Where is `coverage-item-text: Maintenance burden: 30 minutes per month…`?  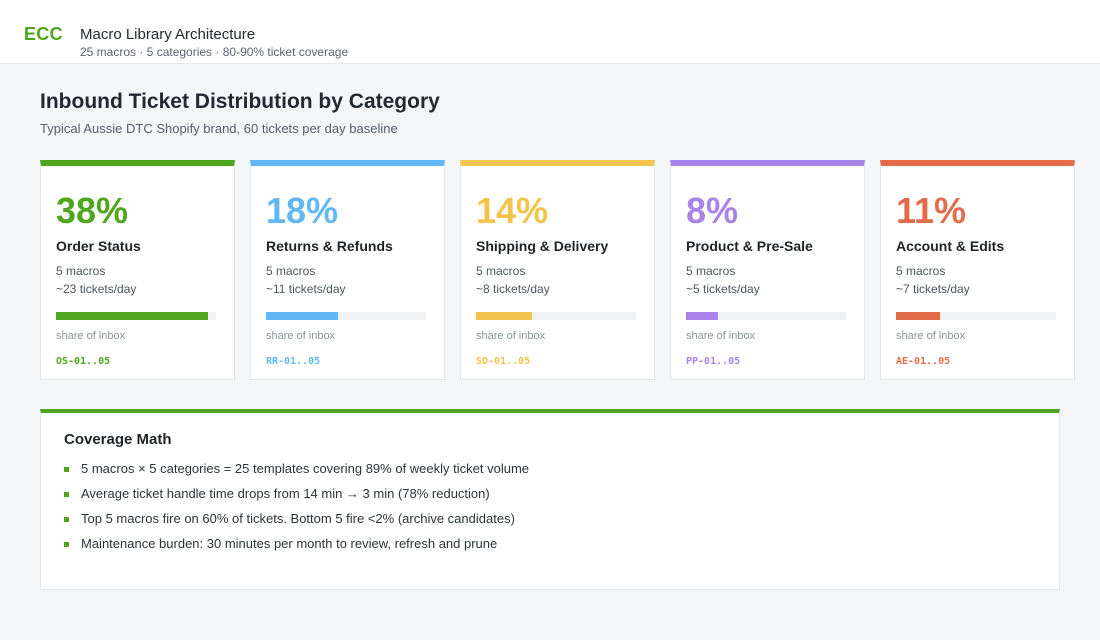 coverage-item-text: Maintenance burden: 30 minutes per month… is located at coordinates (289, 543).